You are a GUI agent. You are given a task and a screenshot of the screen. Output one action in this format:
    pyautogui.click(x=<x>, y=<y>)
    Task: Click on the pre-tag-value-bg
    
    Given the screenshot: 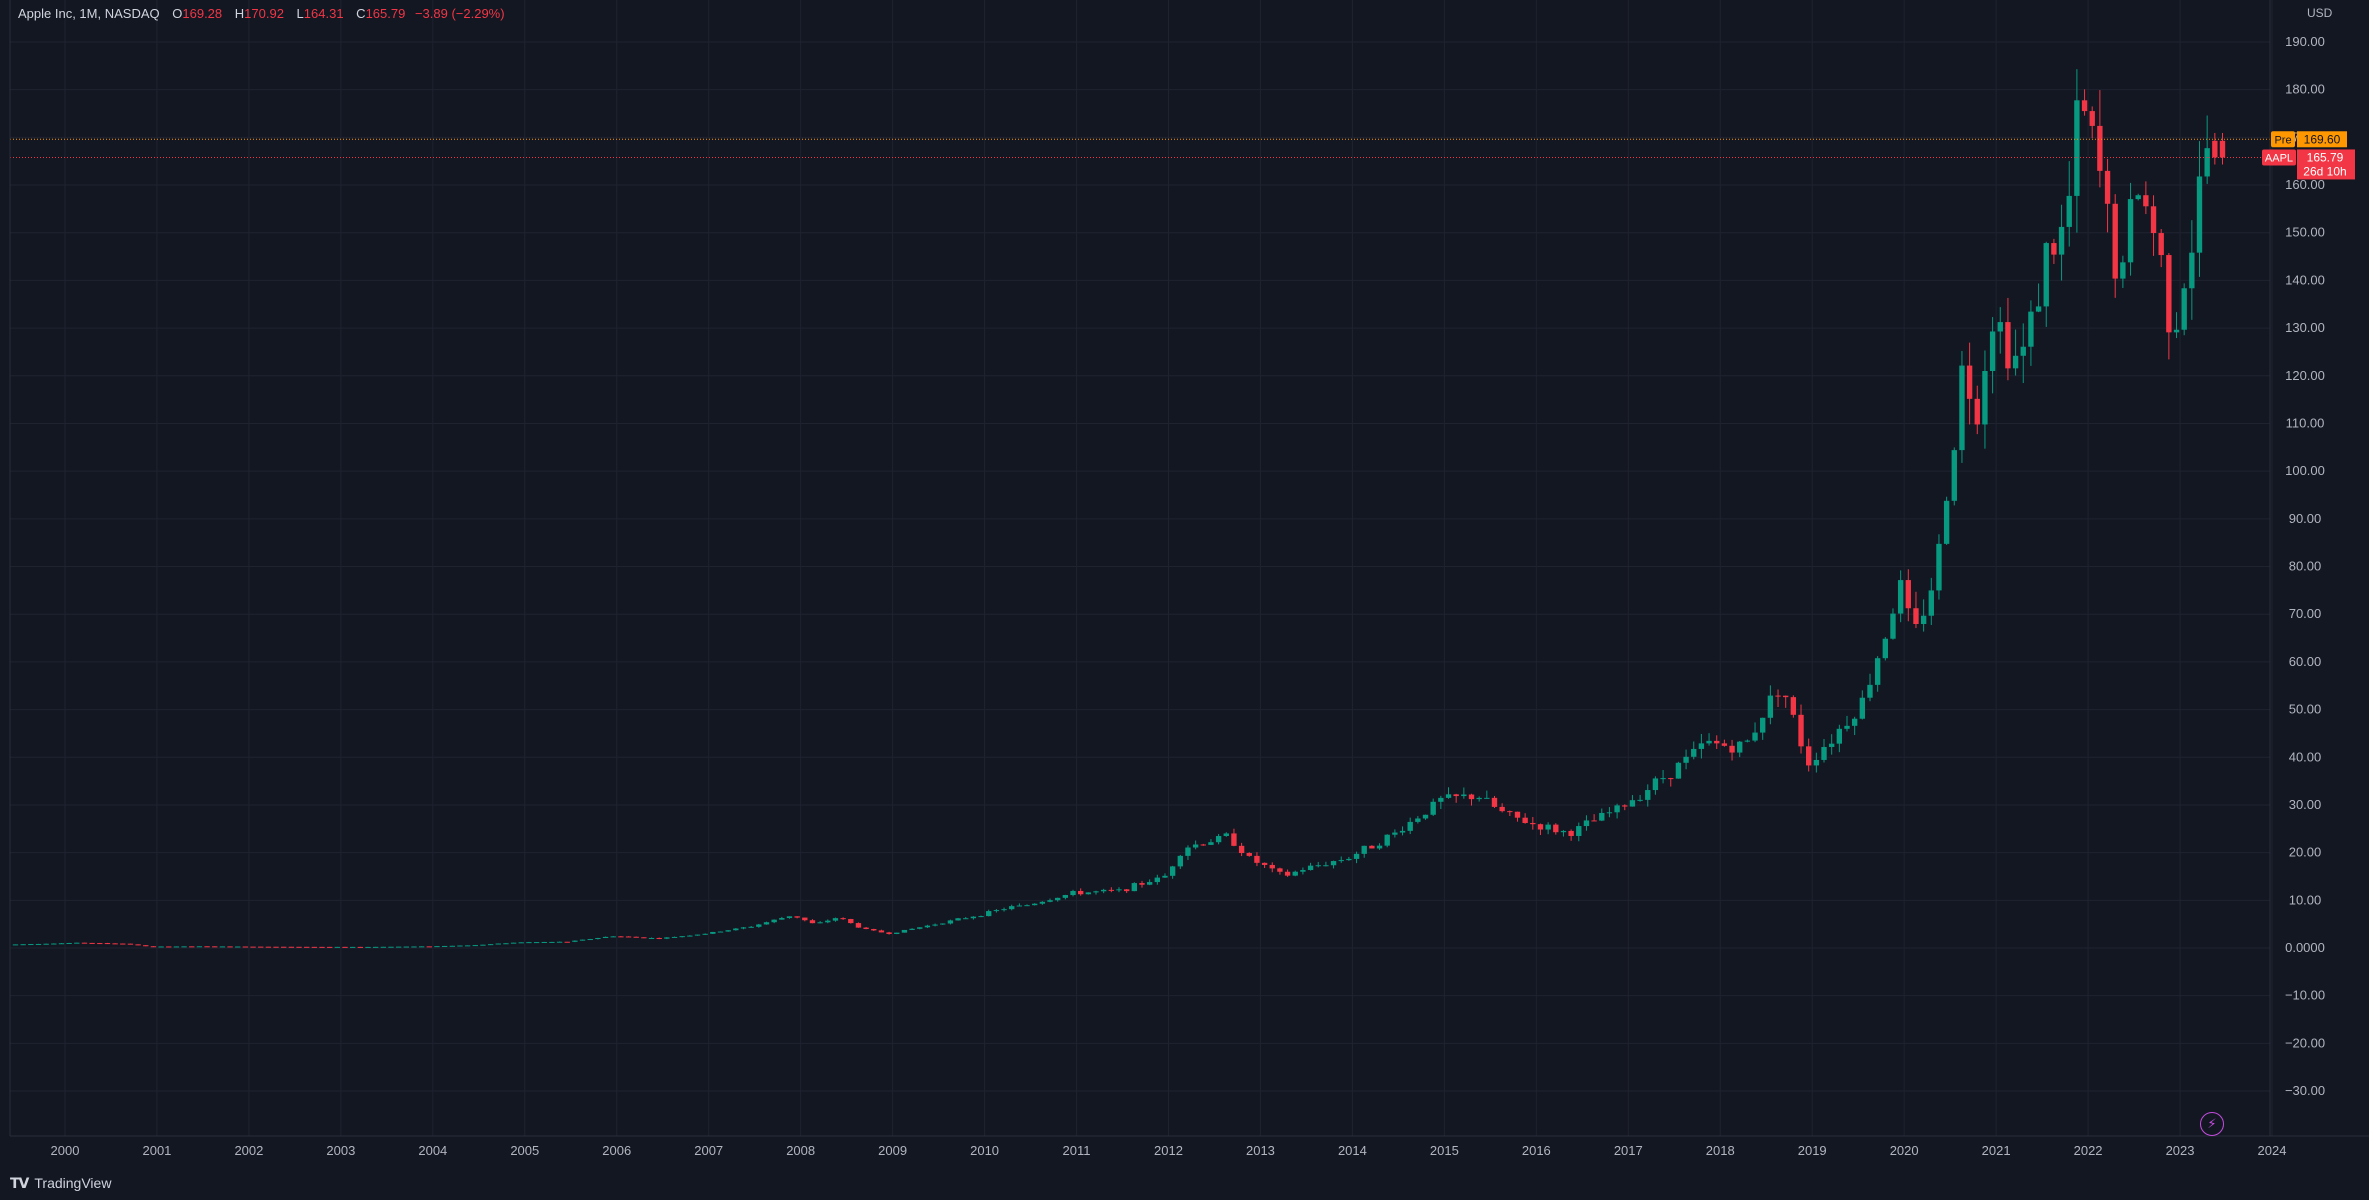 What is the action you would take?
    pyautogui.click(x=2322, y=139)
    